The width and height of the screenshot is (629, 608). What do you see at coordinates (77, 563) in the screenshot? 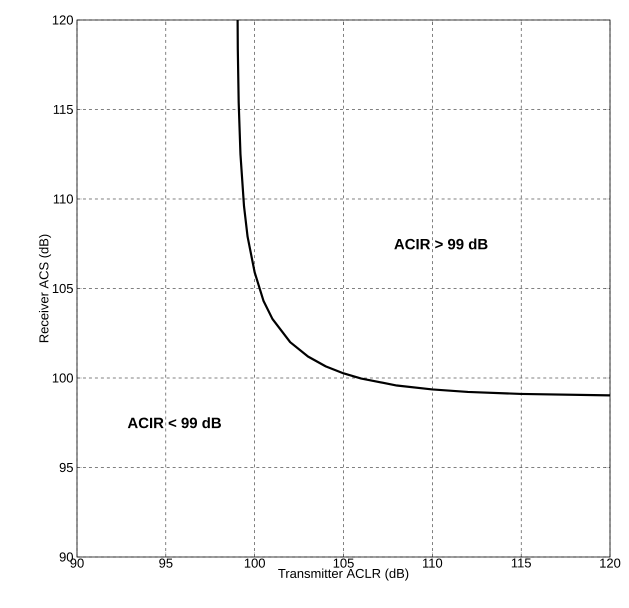
I see `x-tick-label: 90` at bounding box center [77, 563].